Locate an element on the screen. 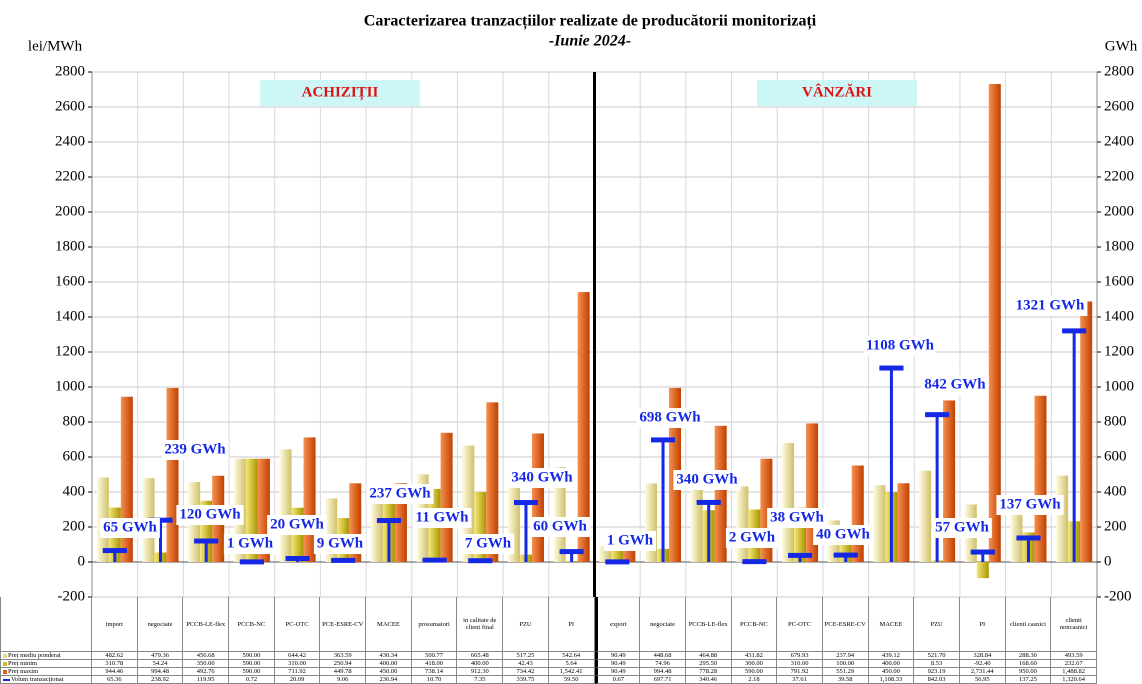 This screenshot has width=1142, height=684. y2-tick-label: 600 is located at coordinates (1115, 456).